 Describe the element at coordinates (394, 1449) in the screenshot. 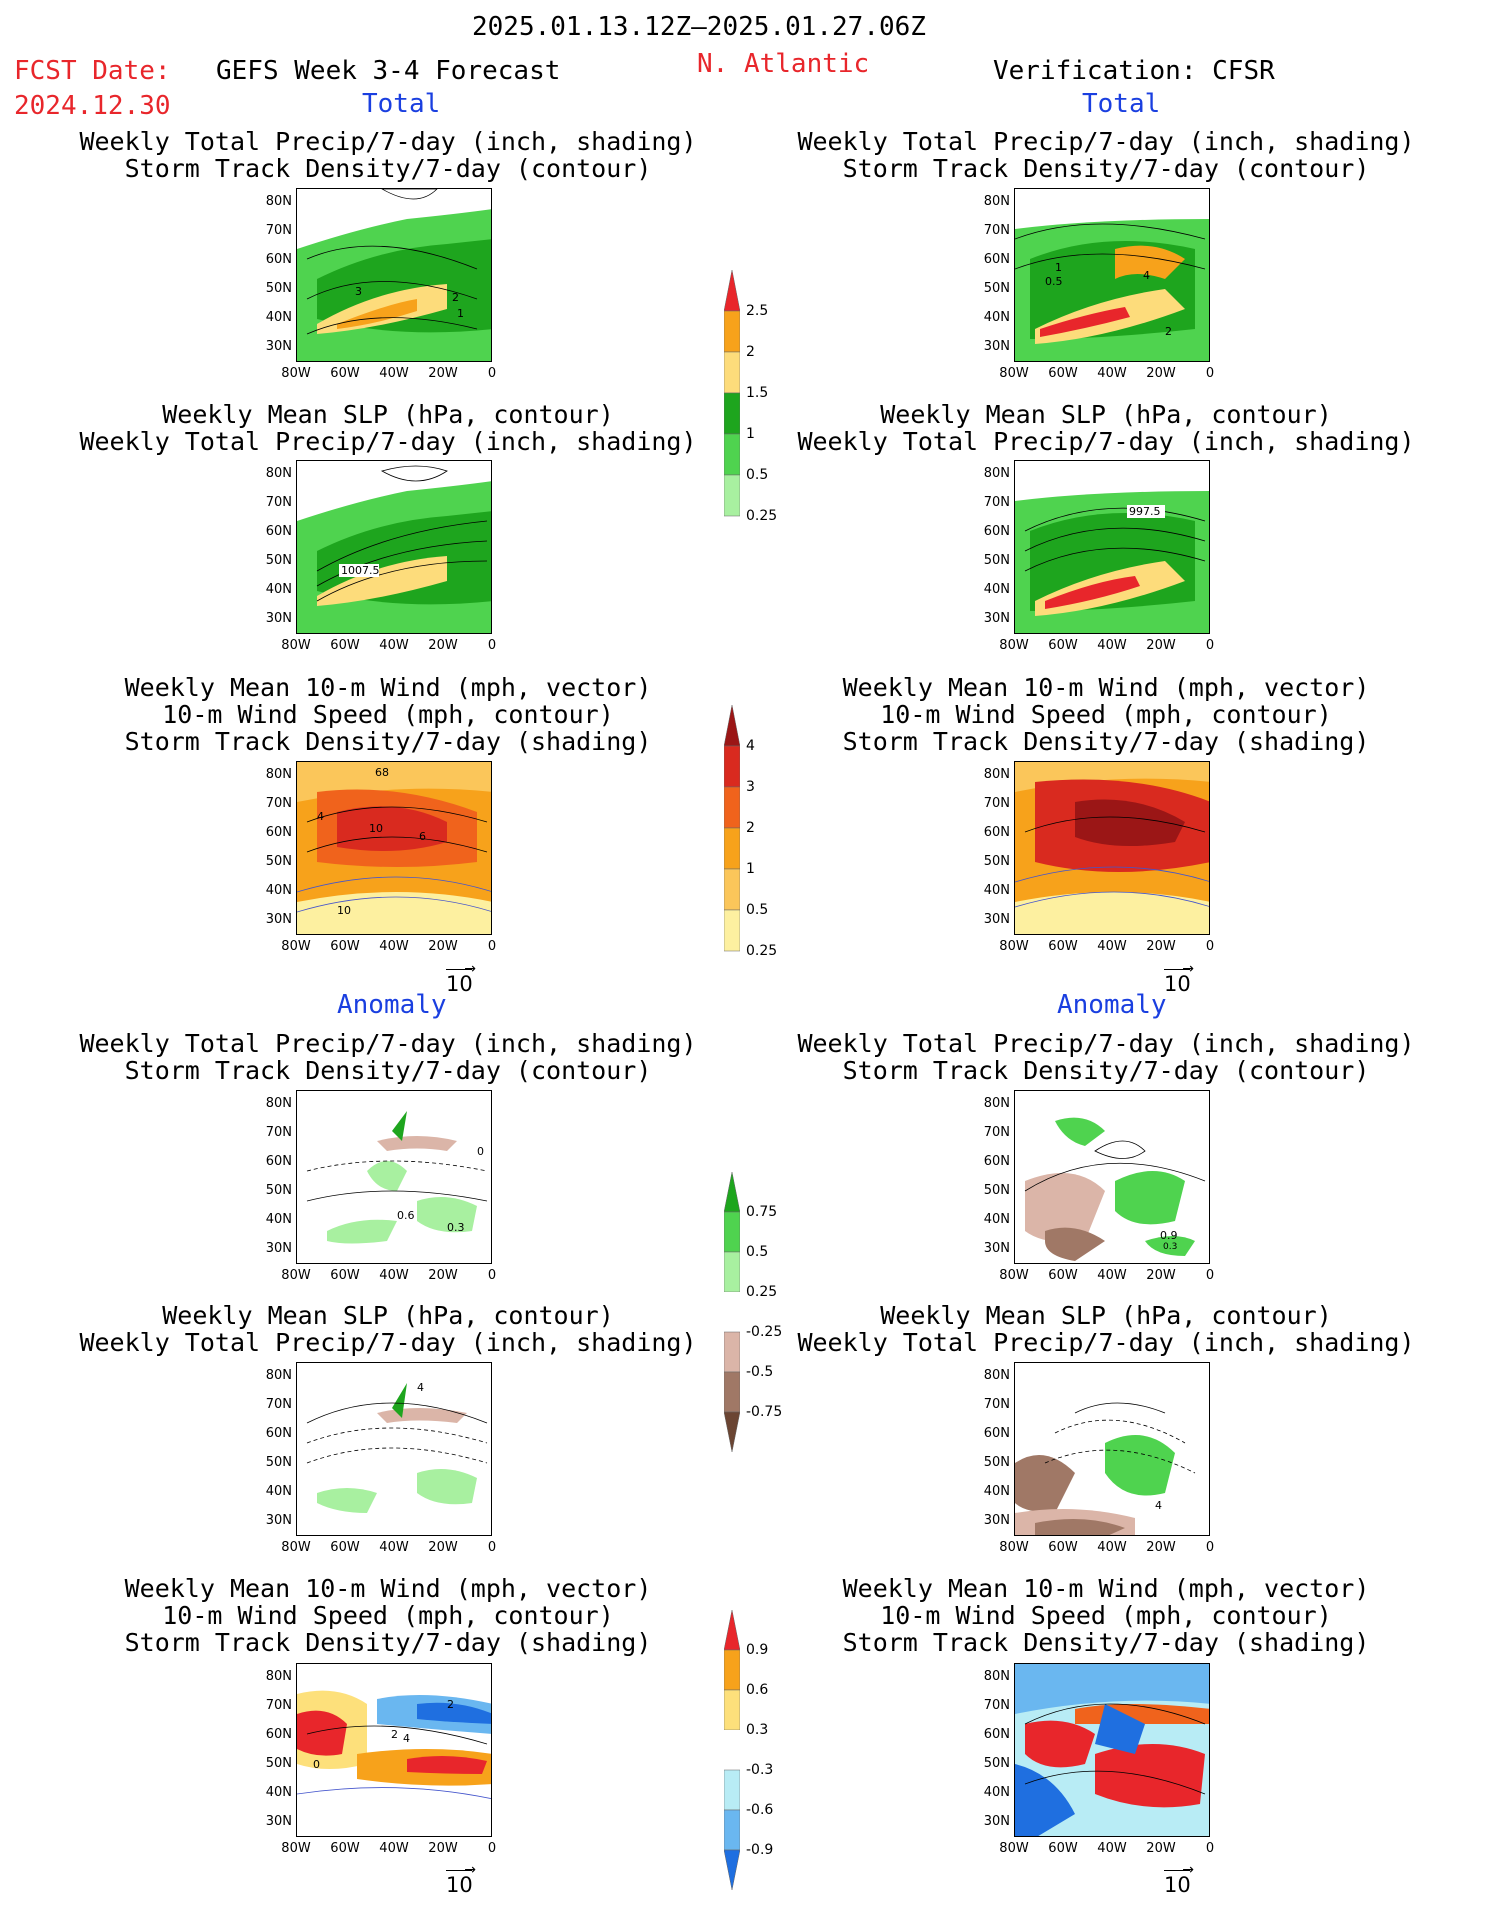

I see `gefs-anom-slp-map: 4` at that location.